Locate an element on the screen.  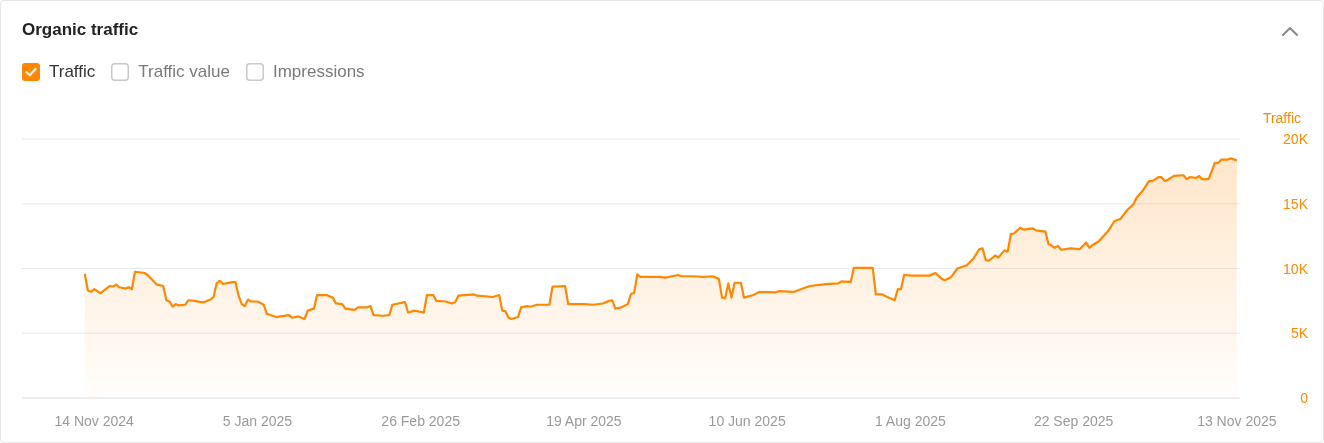
x-tick-label: 14 Nov 2024 is located at coordinates (94, 420).